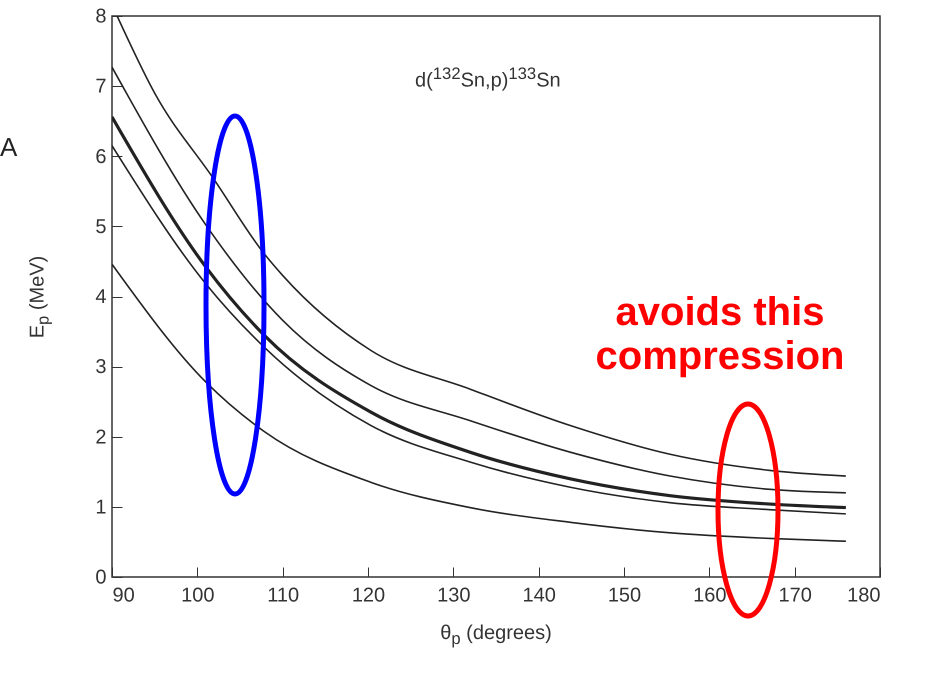 Image resolution: width=925 pixels, height=677 pixels. Describe the element at coordinates (710, 595) in the screenshot. I see `x-tick-label: 160` at that location.